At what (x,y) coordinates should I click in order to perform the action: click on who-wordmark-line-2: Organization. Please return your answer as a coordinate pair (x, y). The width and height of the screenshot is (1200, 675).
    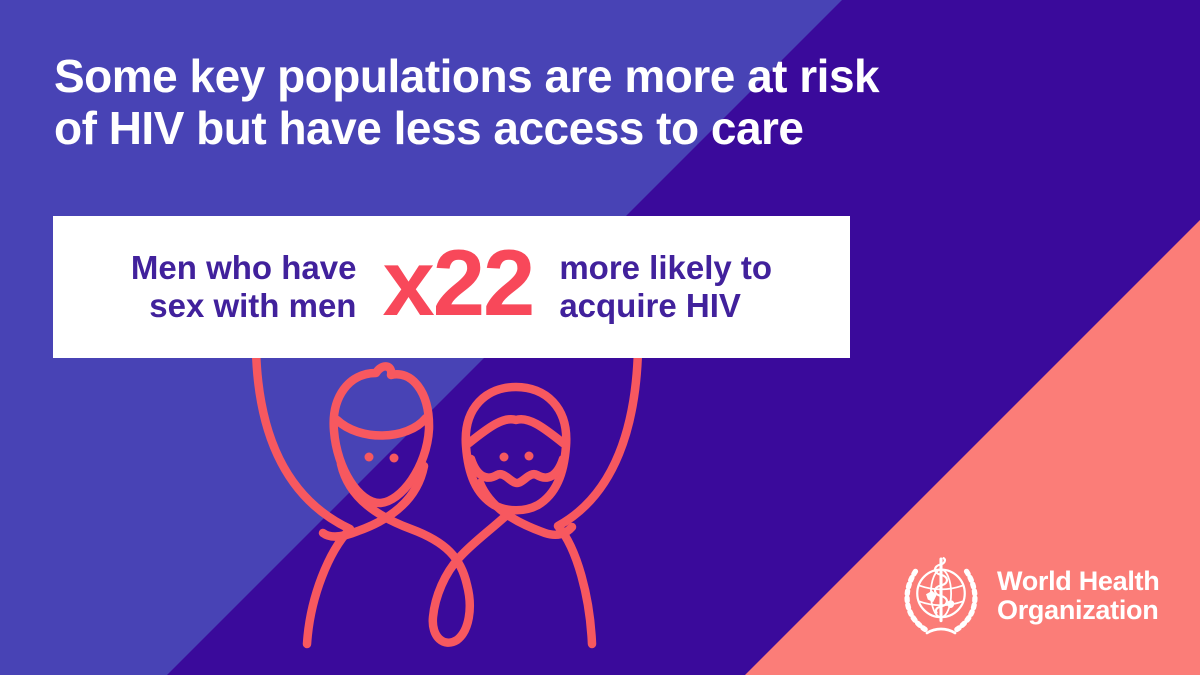
    Looking at the image, I should click on (1078, 610).